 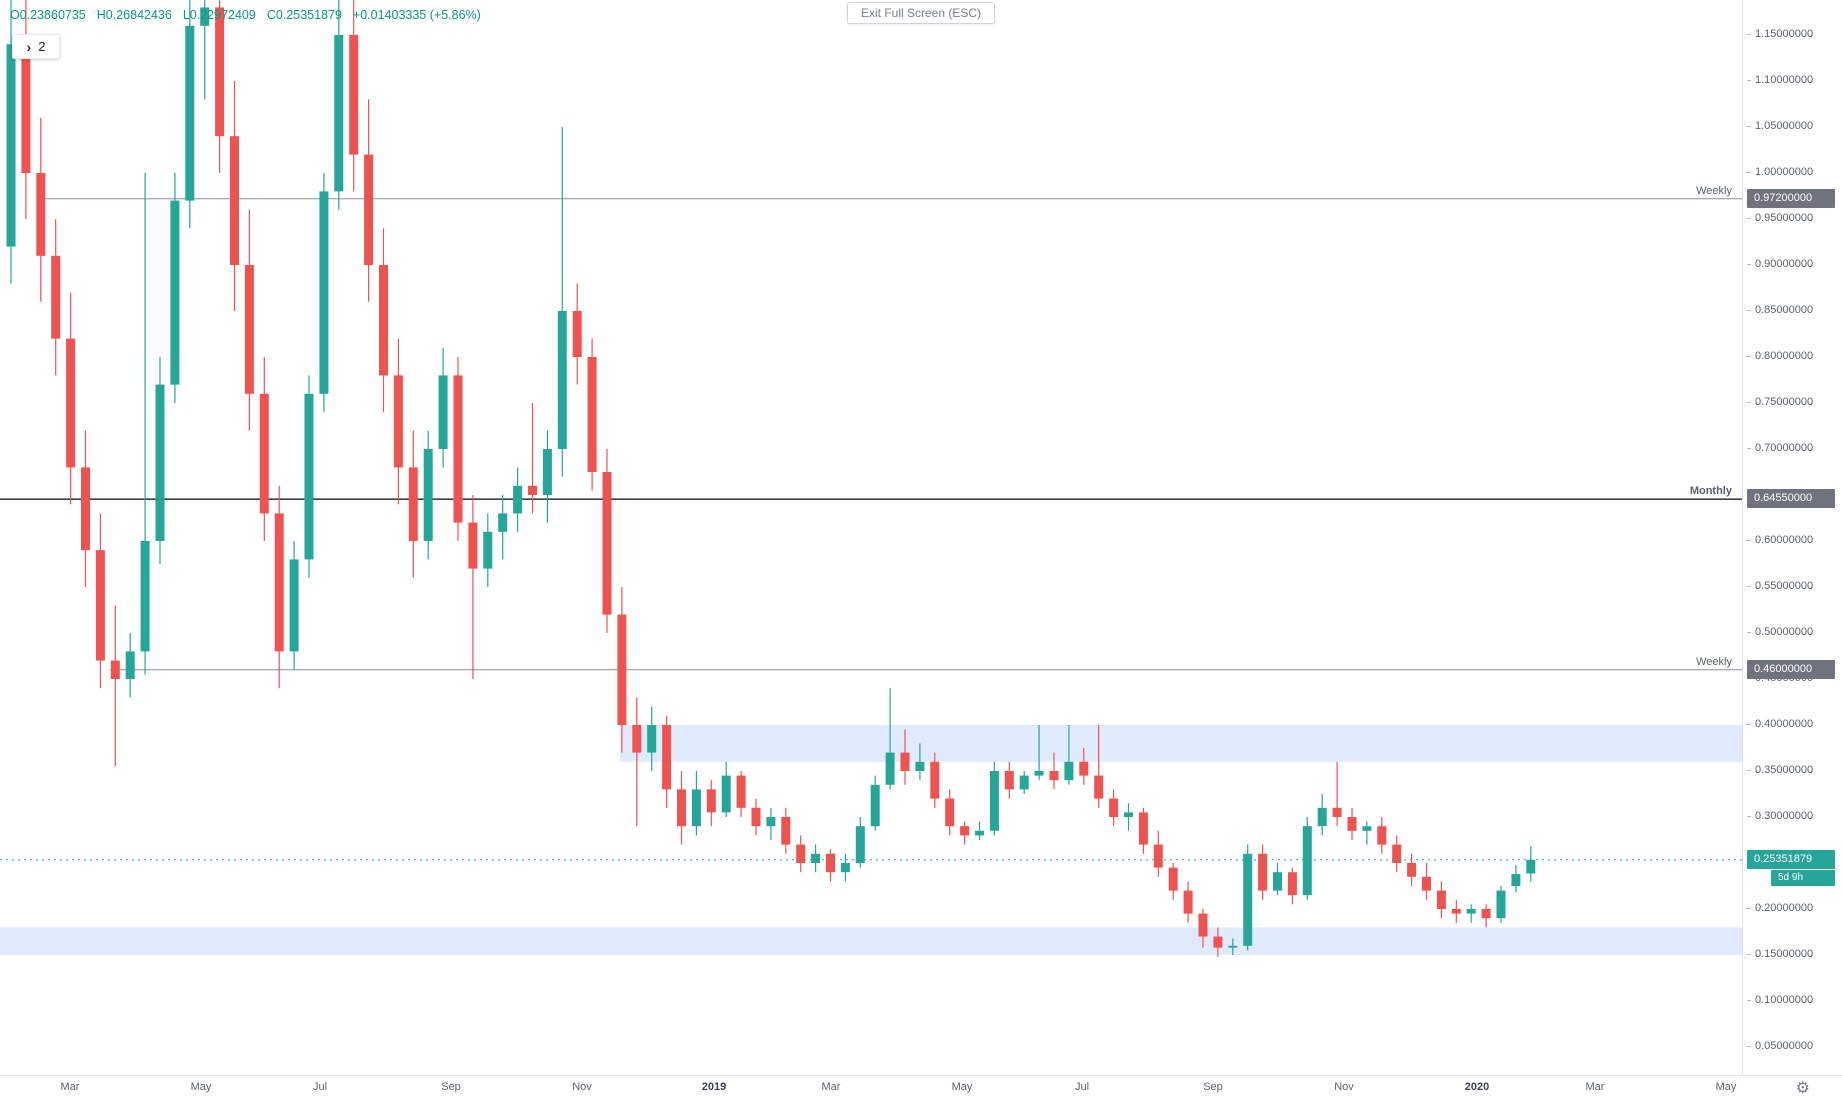 What do you see at coordinates (1791, 859) in the screenshot?
I see `current-price-badge: 0.25351879` at bounding box center [1791, 859].